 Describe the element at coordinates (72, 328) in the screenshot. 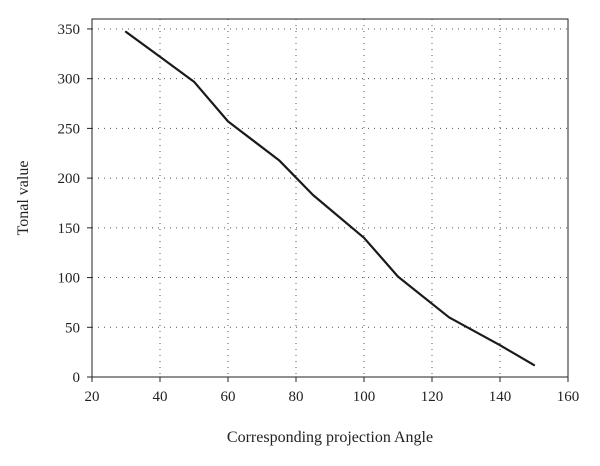

I see `y-tick-label: 50` at that location.